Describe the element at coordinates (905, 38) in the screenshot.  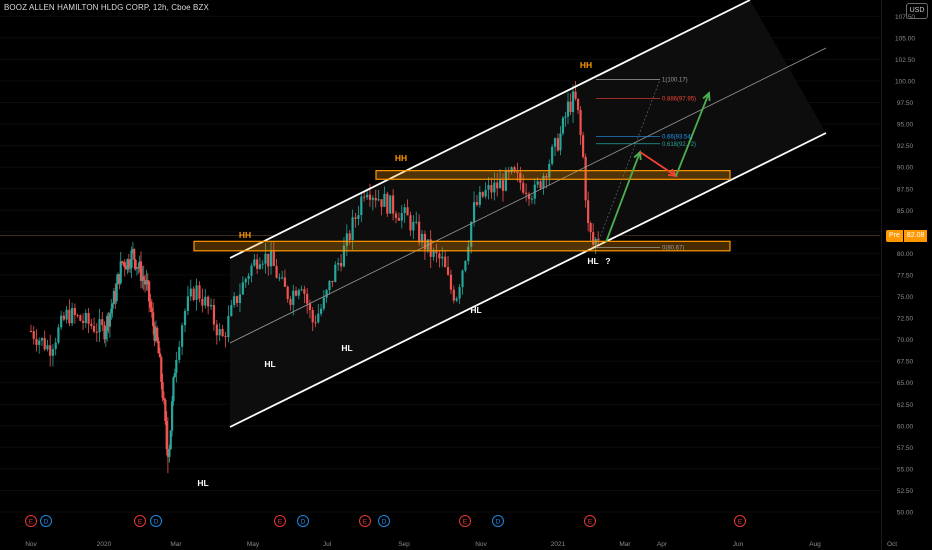
I see `y-tick-label: 105.00` at that location.